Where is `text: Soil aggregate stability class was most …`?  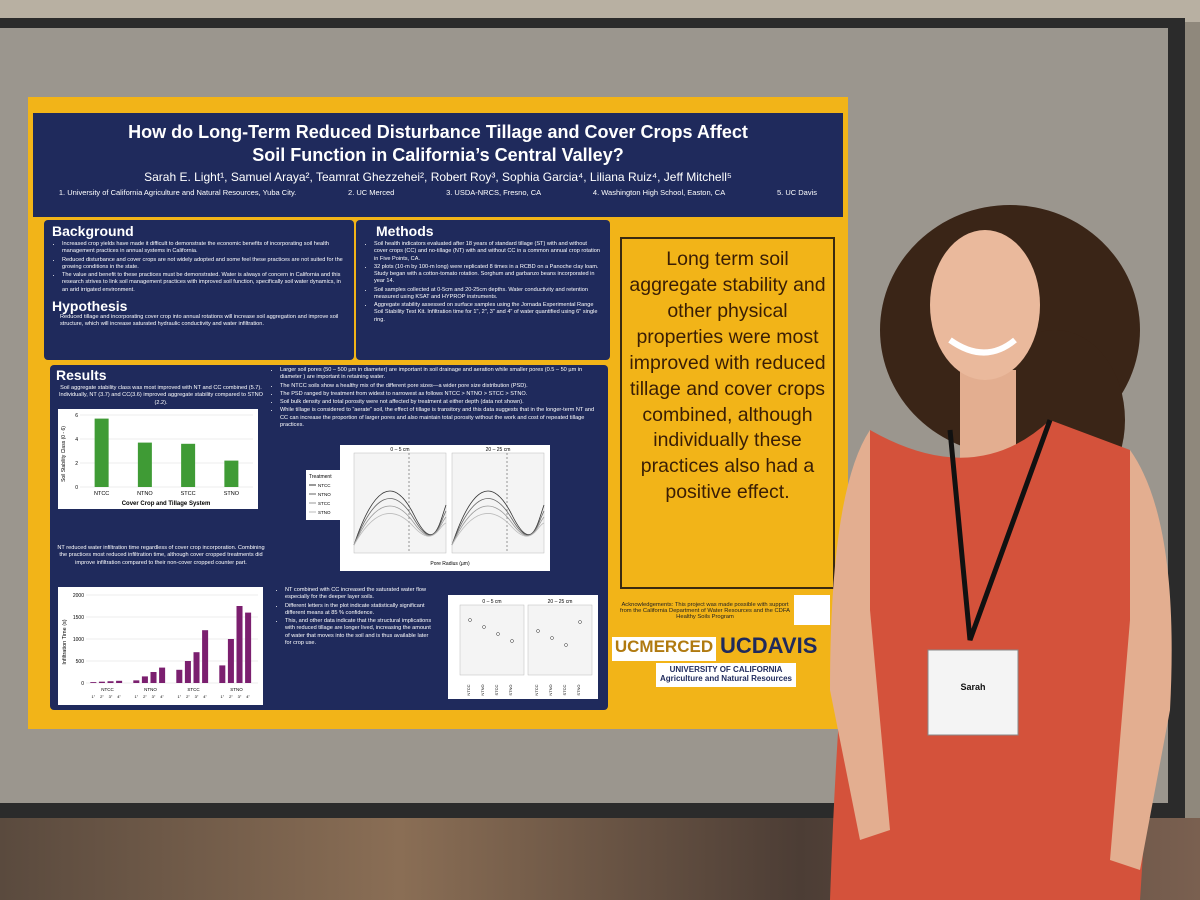 text: Soil aggregate stability class was most … is located at coordinates (161, 395).